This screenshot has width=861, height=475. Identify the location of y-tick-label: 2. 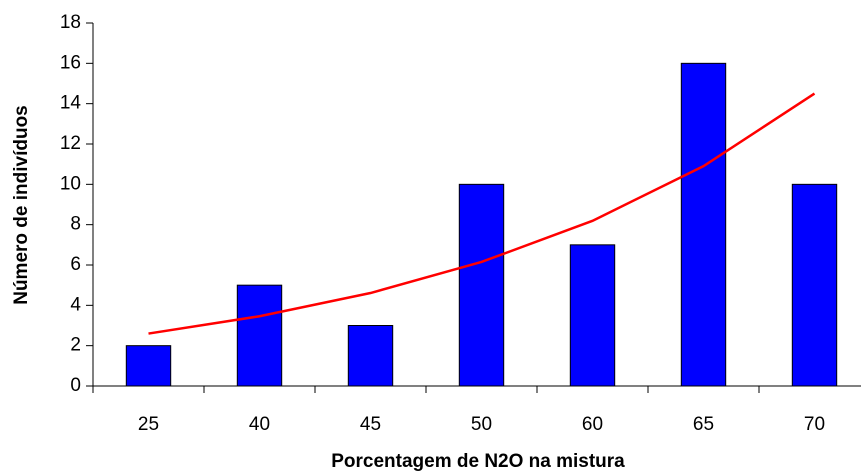
(75, 345).